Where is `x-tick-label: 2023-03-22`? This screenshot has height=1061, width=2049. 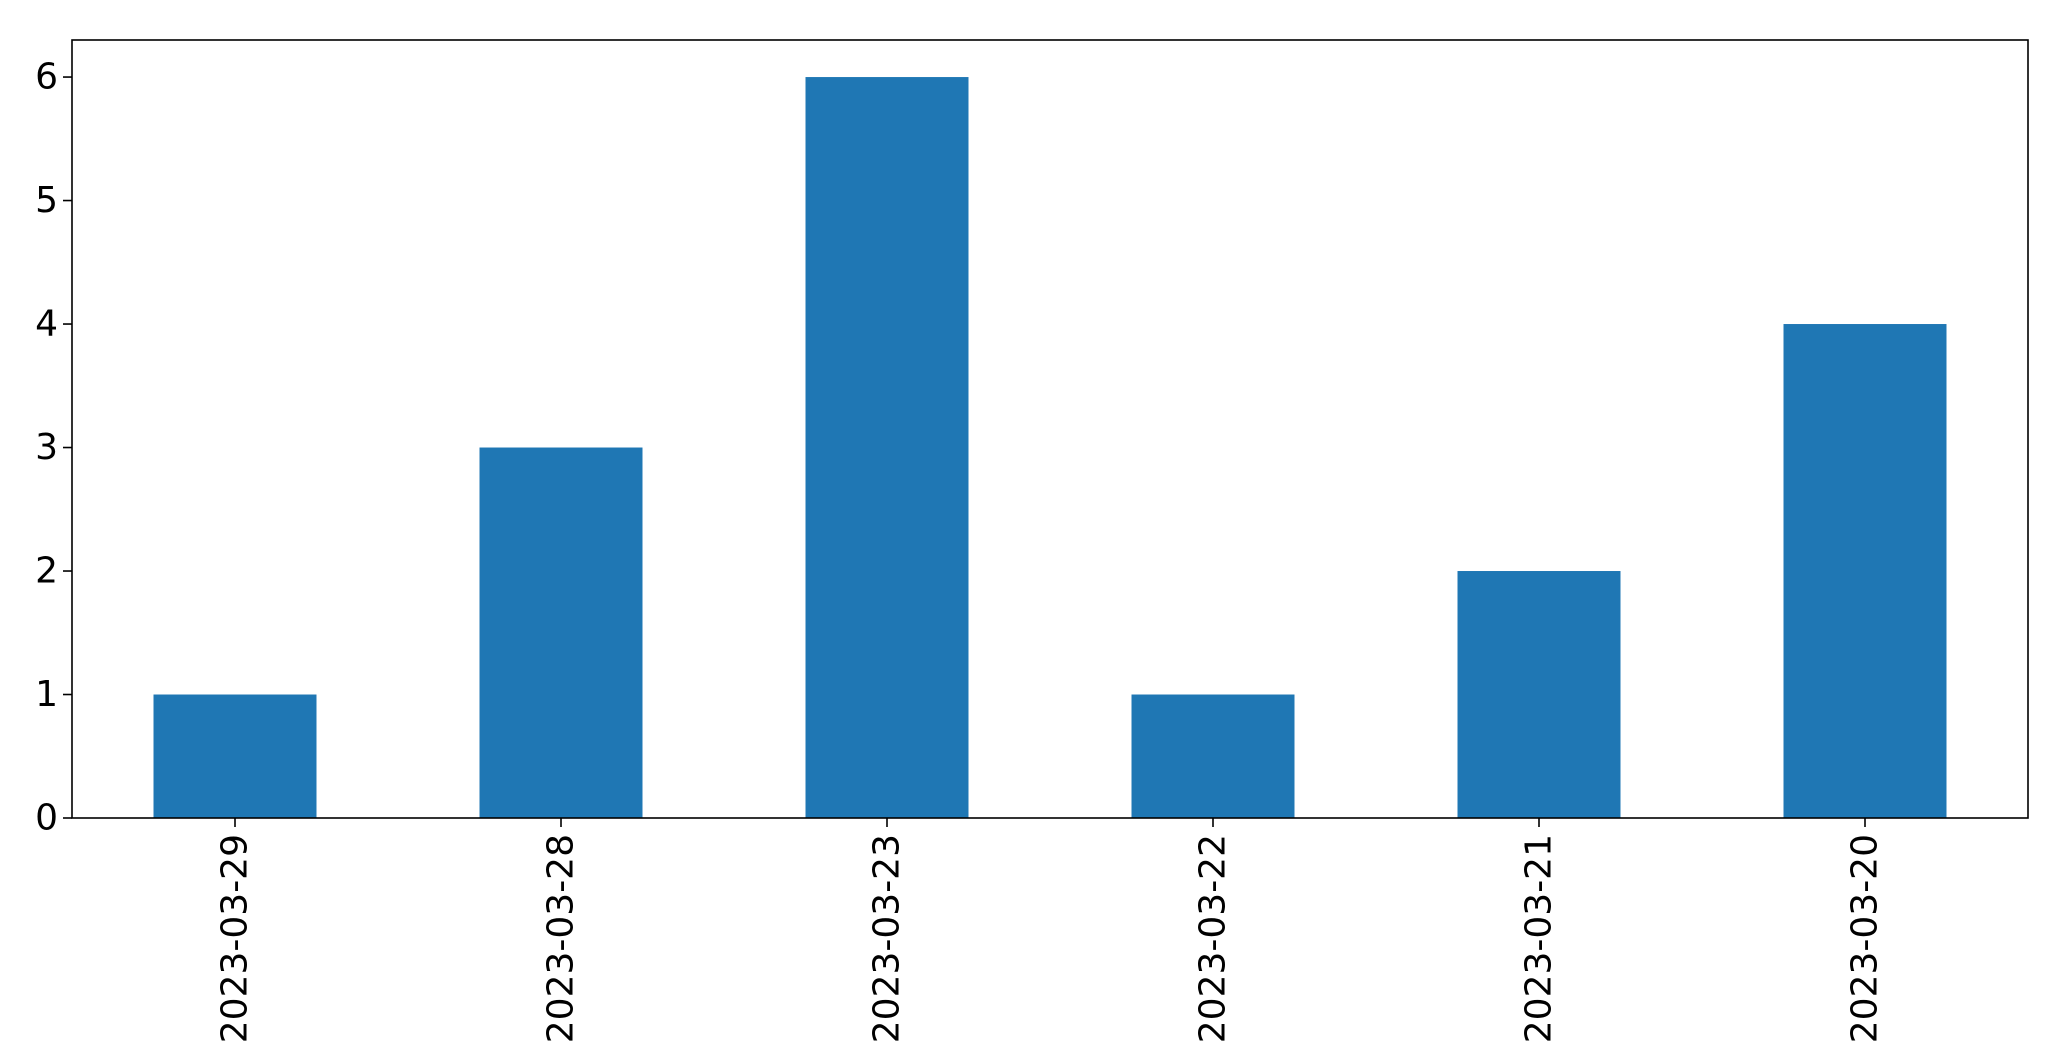
x-tick-label: 2023-03-22 is located at coordinates (1213, 938).